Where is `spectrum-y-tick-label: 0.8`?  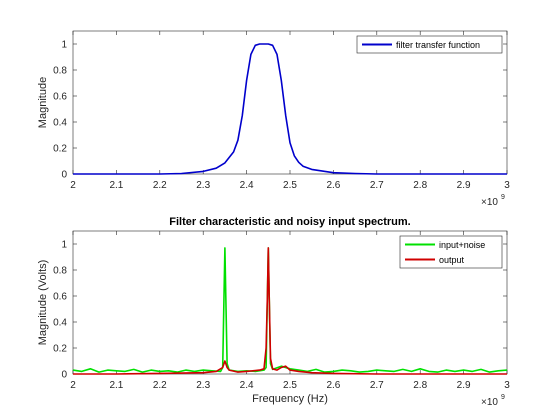 spectrum-y-tick-label: 0.8 is located at coordinates (60, 271).